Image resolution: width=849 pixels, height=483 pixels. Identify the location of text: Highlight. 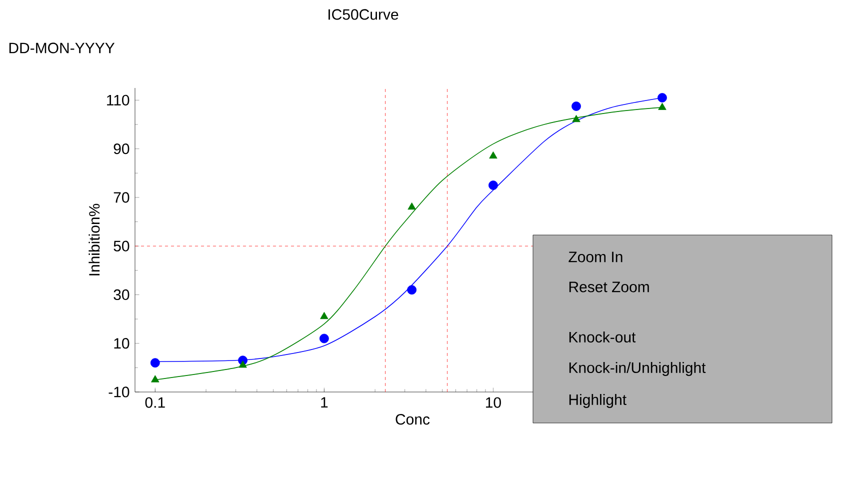
(597, 401).